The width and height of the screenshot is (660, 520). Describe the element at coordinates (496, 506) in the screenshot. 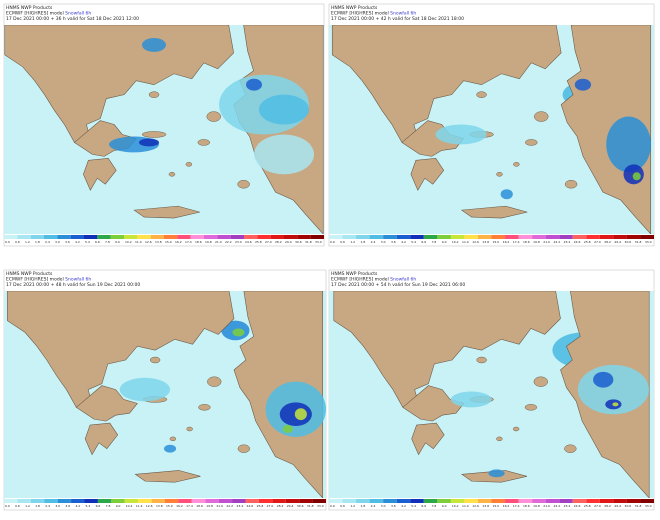

I see `colorbar-label: 15.0` at that location.